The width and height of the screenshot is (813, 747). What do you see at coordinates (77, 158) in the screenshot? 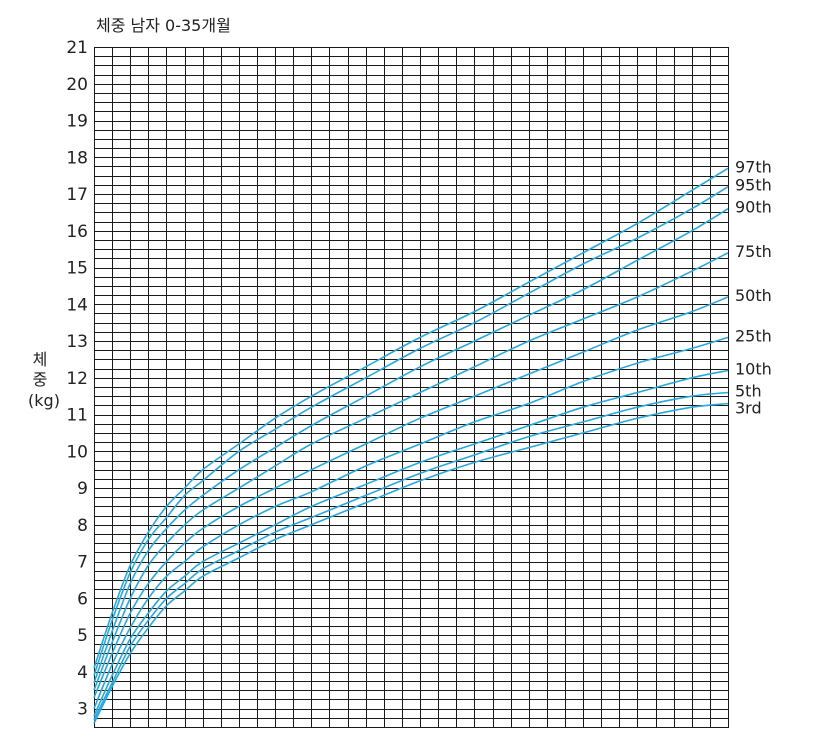
I see `y-tick-label: 18` at bounding box center [77, 158].